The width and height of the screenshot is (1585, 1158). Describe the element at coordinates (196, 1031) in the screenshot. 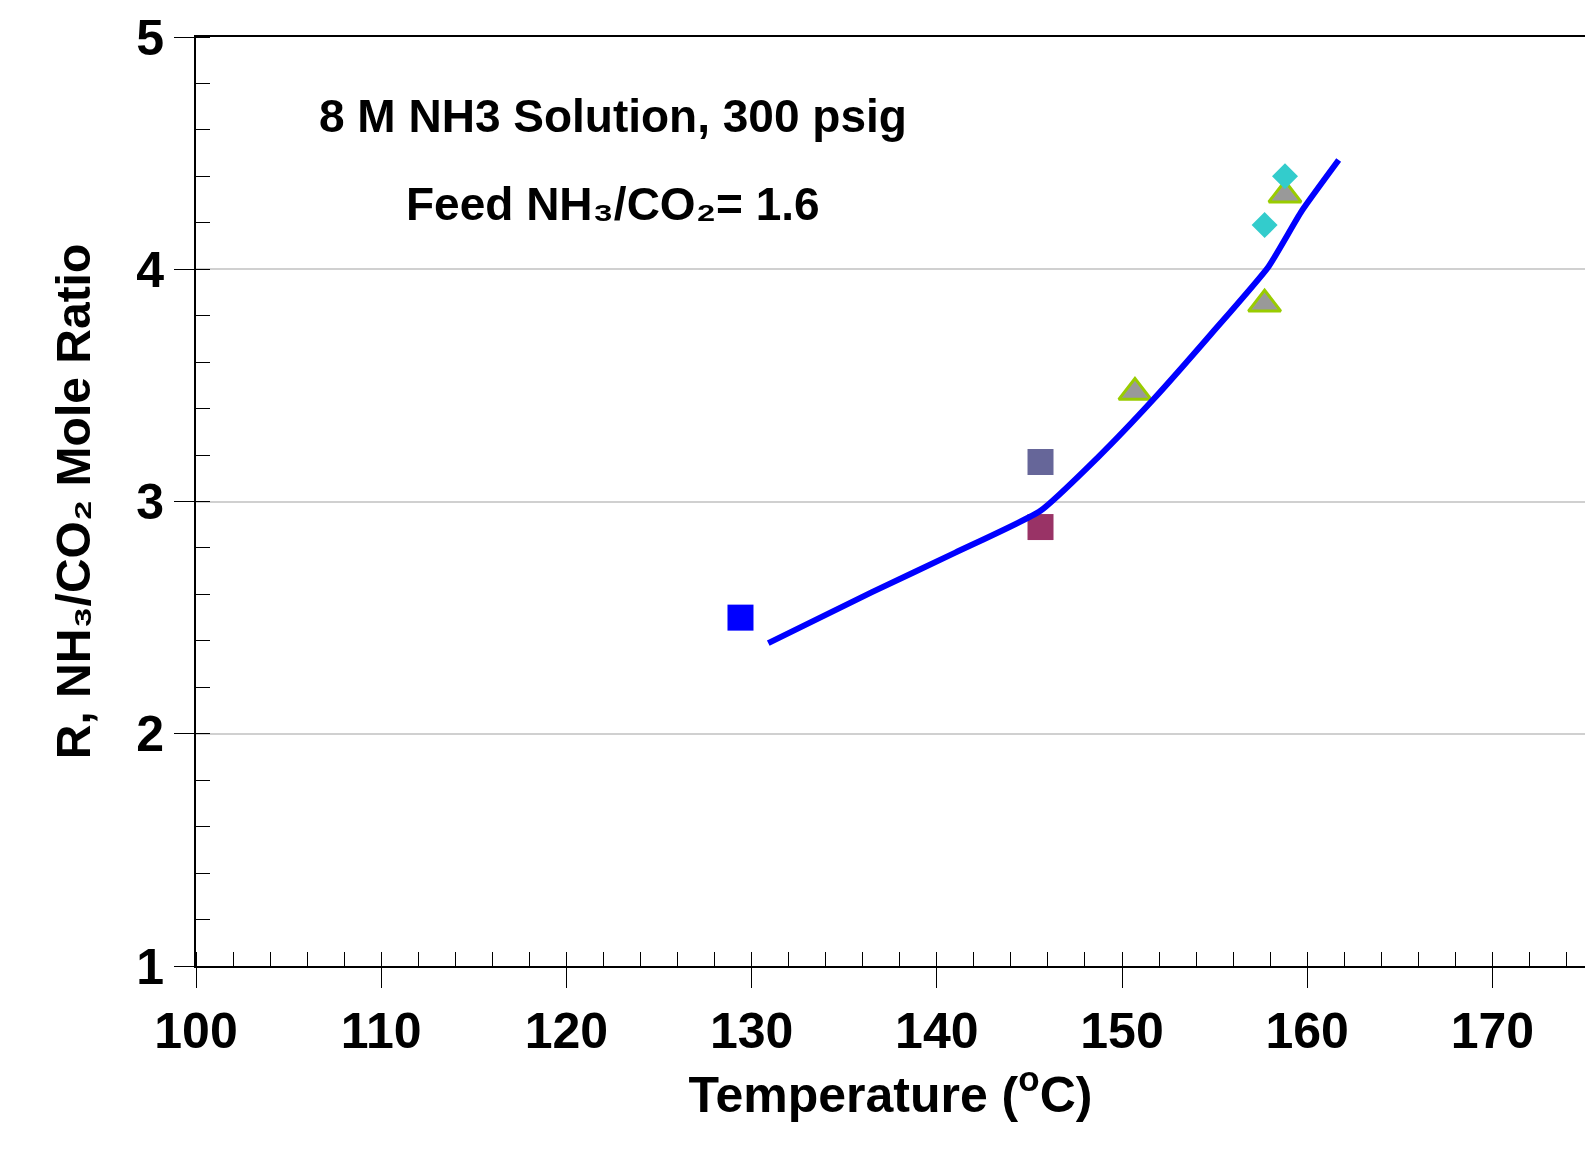

I see `x-tick-label: 100` at that location.